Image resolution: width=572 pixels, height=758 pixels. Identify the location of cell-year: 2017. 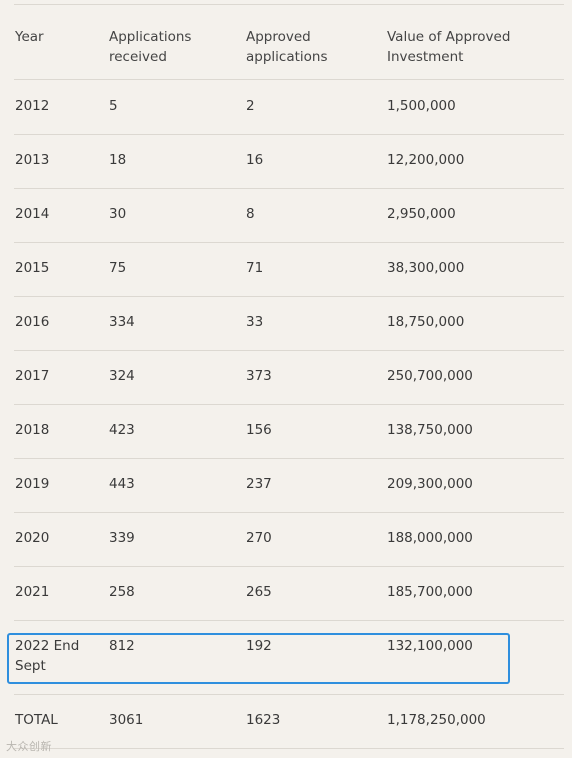
(32, 376).